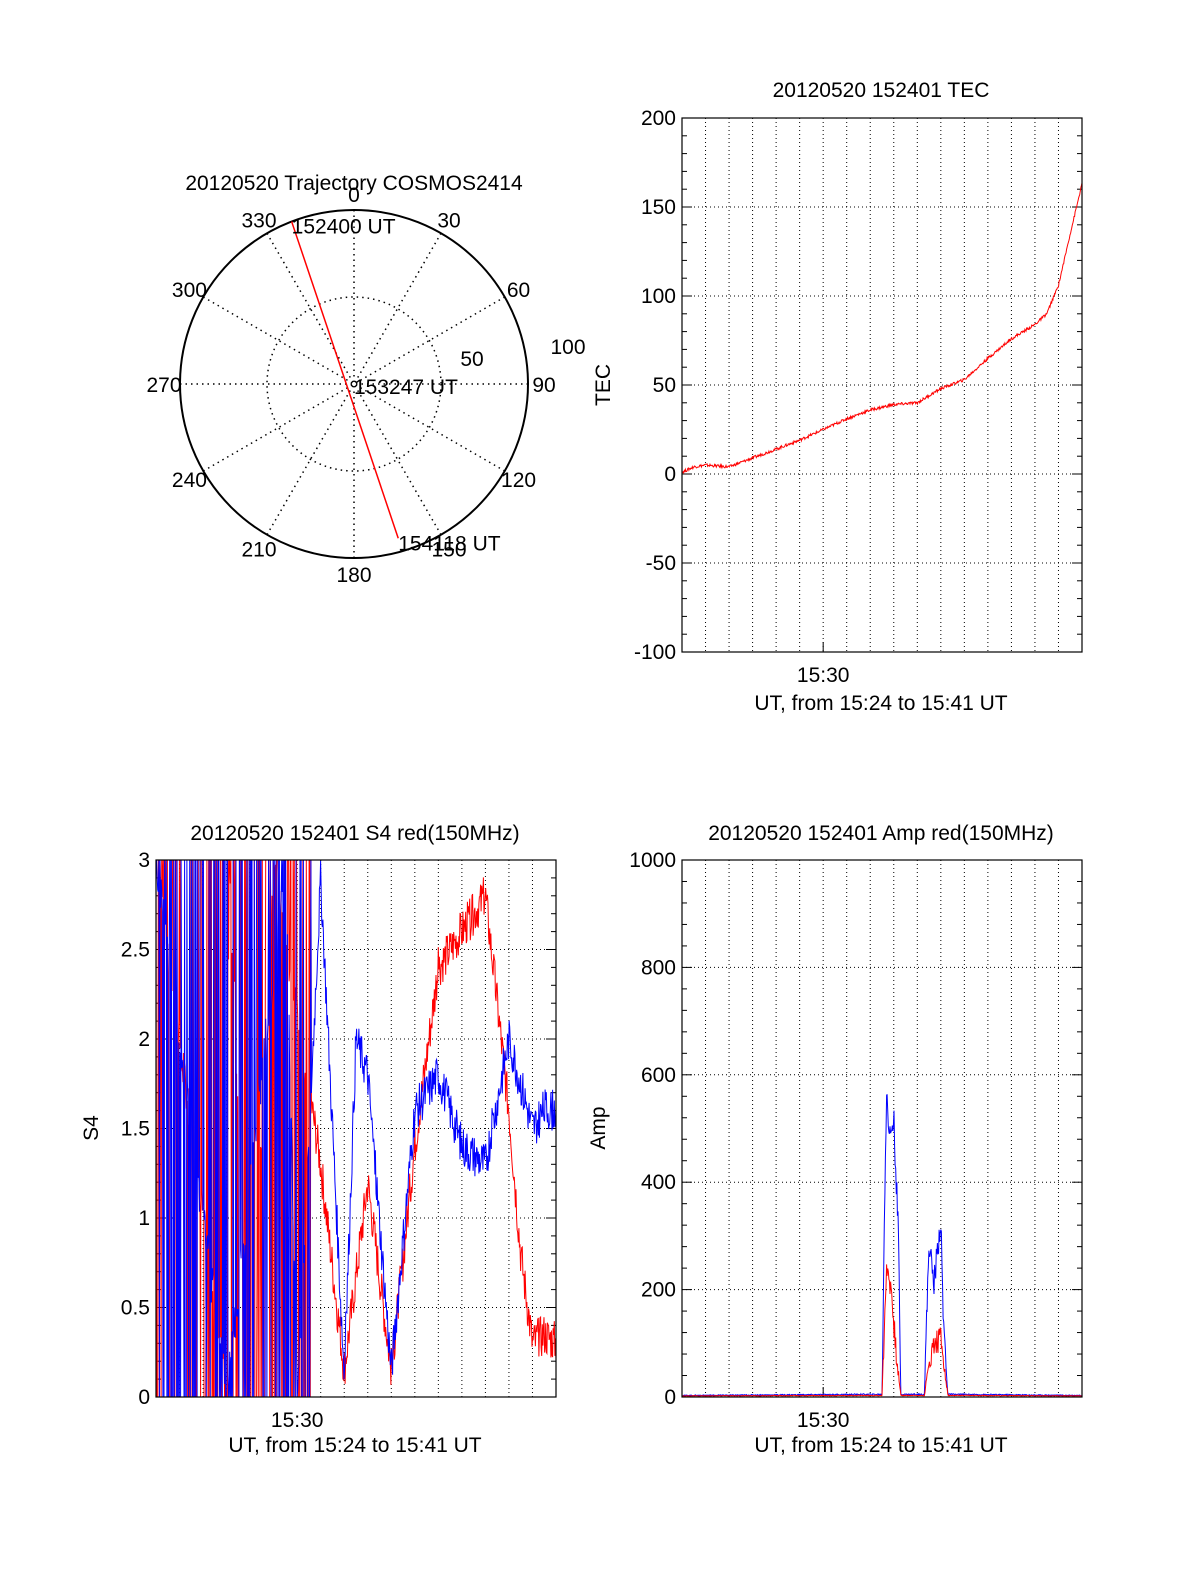 The height and width of the screenshot is (1575, 1200). I want to click on tec-series-tec, so click(882, 328).